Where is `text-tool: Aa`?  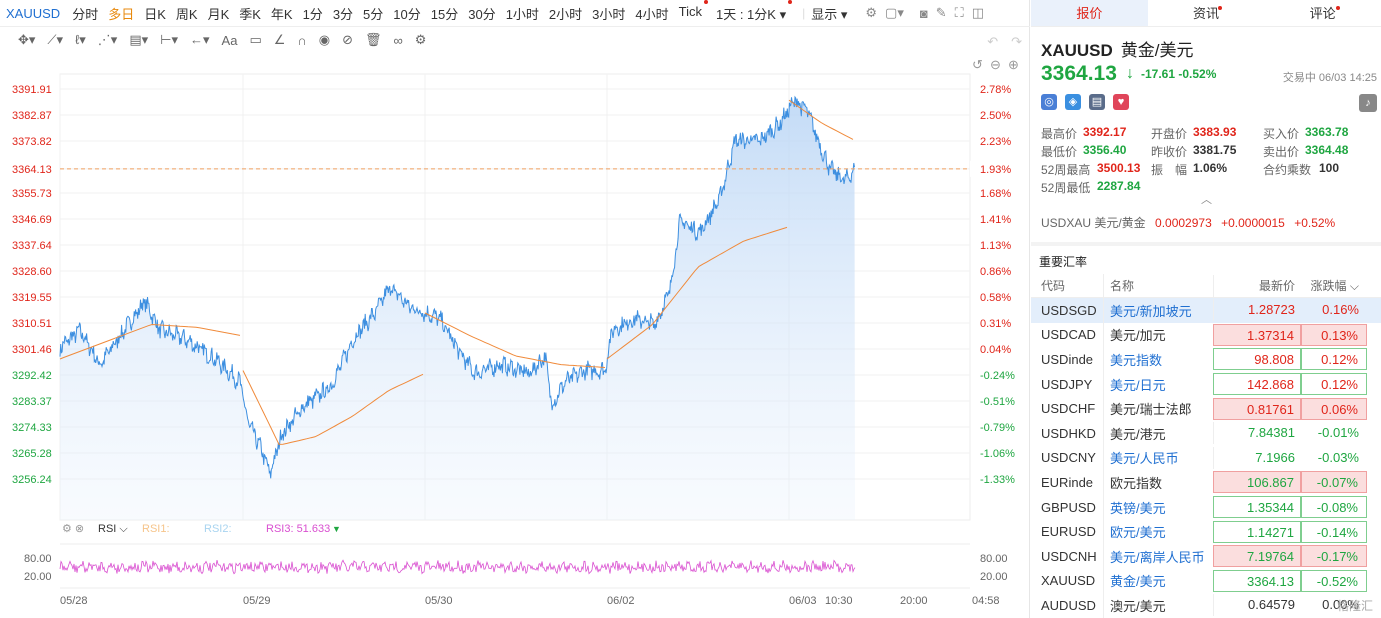 text-tool: Aa is located at coordinates (229, 40).